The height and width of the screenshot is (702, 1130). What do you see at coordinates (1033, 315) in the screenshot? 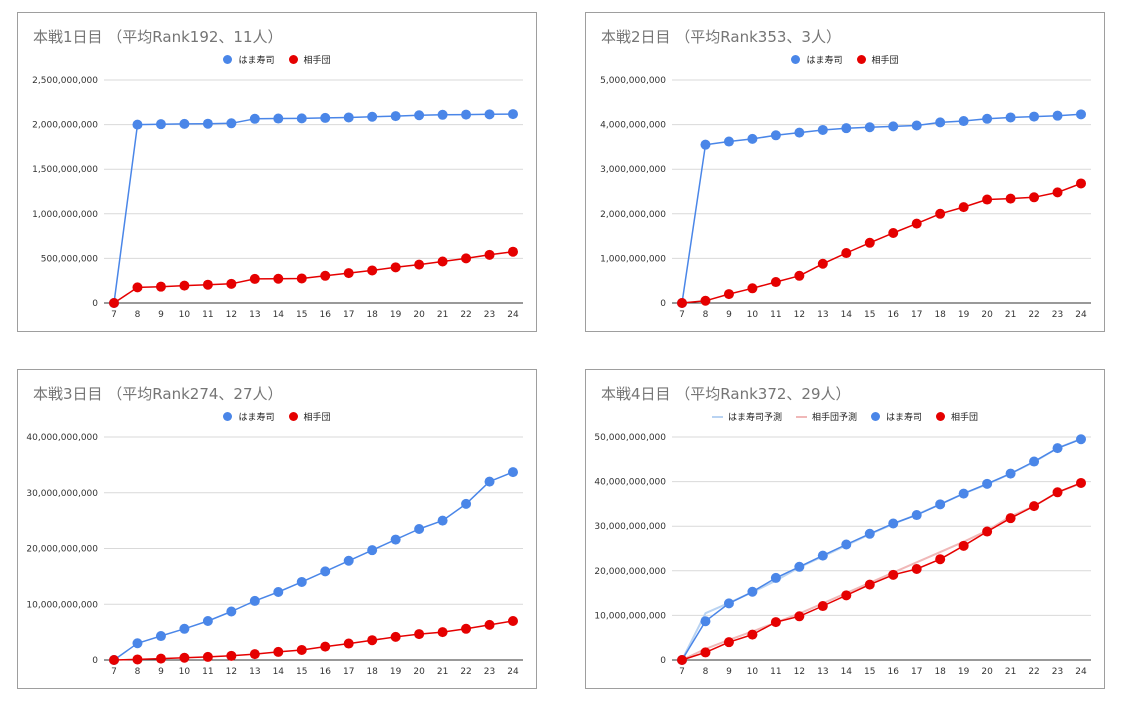
I see `x-tick-label: 22` at bounding box center [1033, 315].